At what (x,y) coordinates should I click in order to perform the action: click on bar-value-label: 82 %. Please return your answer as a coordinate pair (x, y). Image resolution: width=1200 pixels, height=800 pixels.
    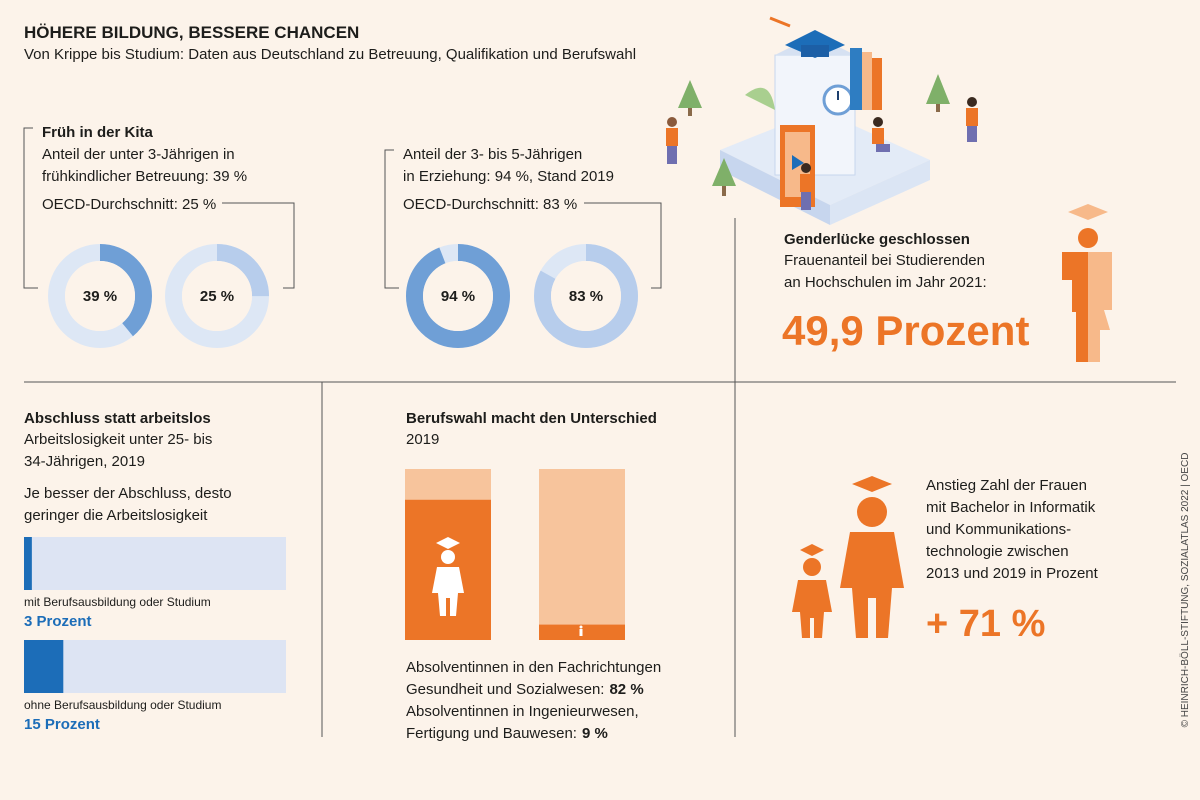
    Looking at the image, I should click on (626, 689).